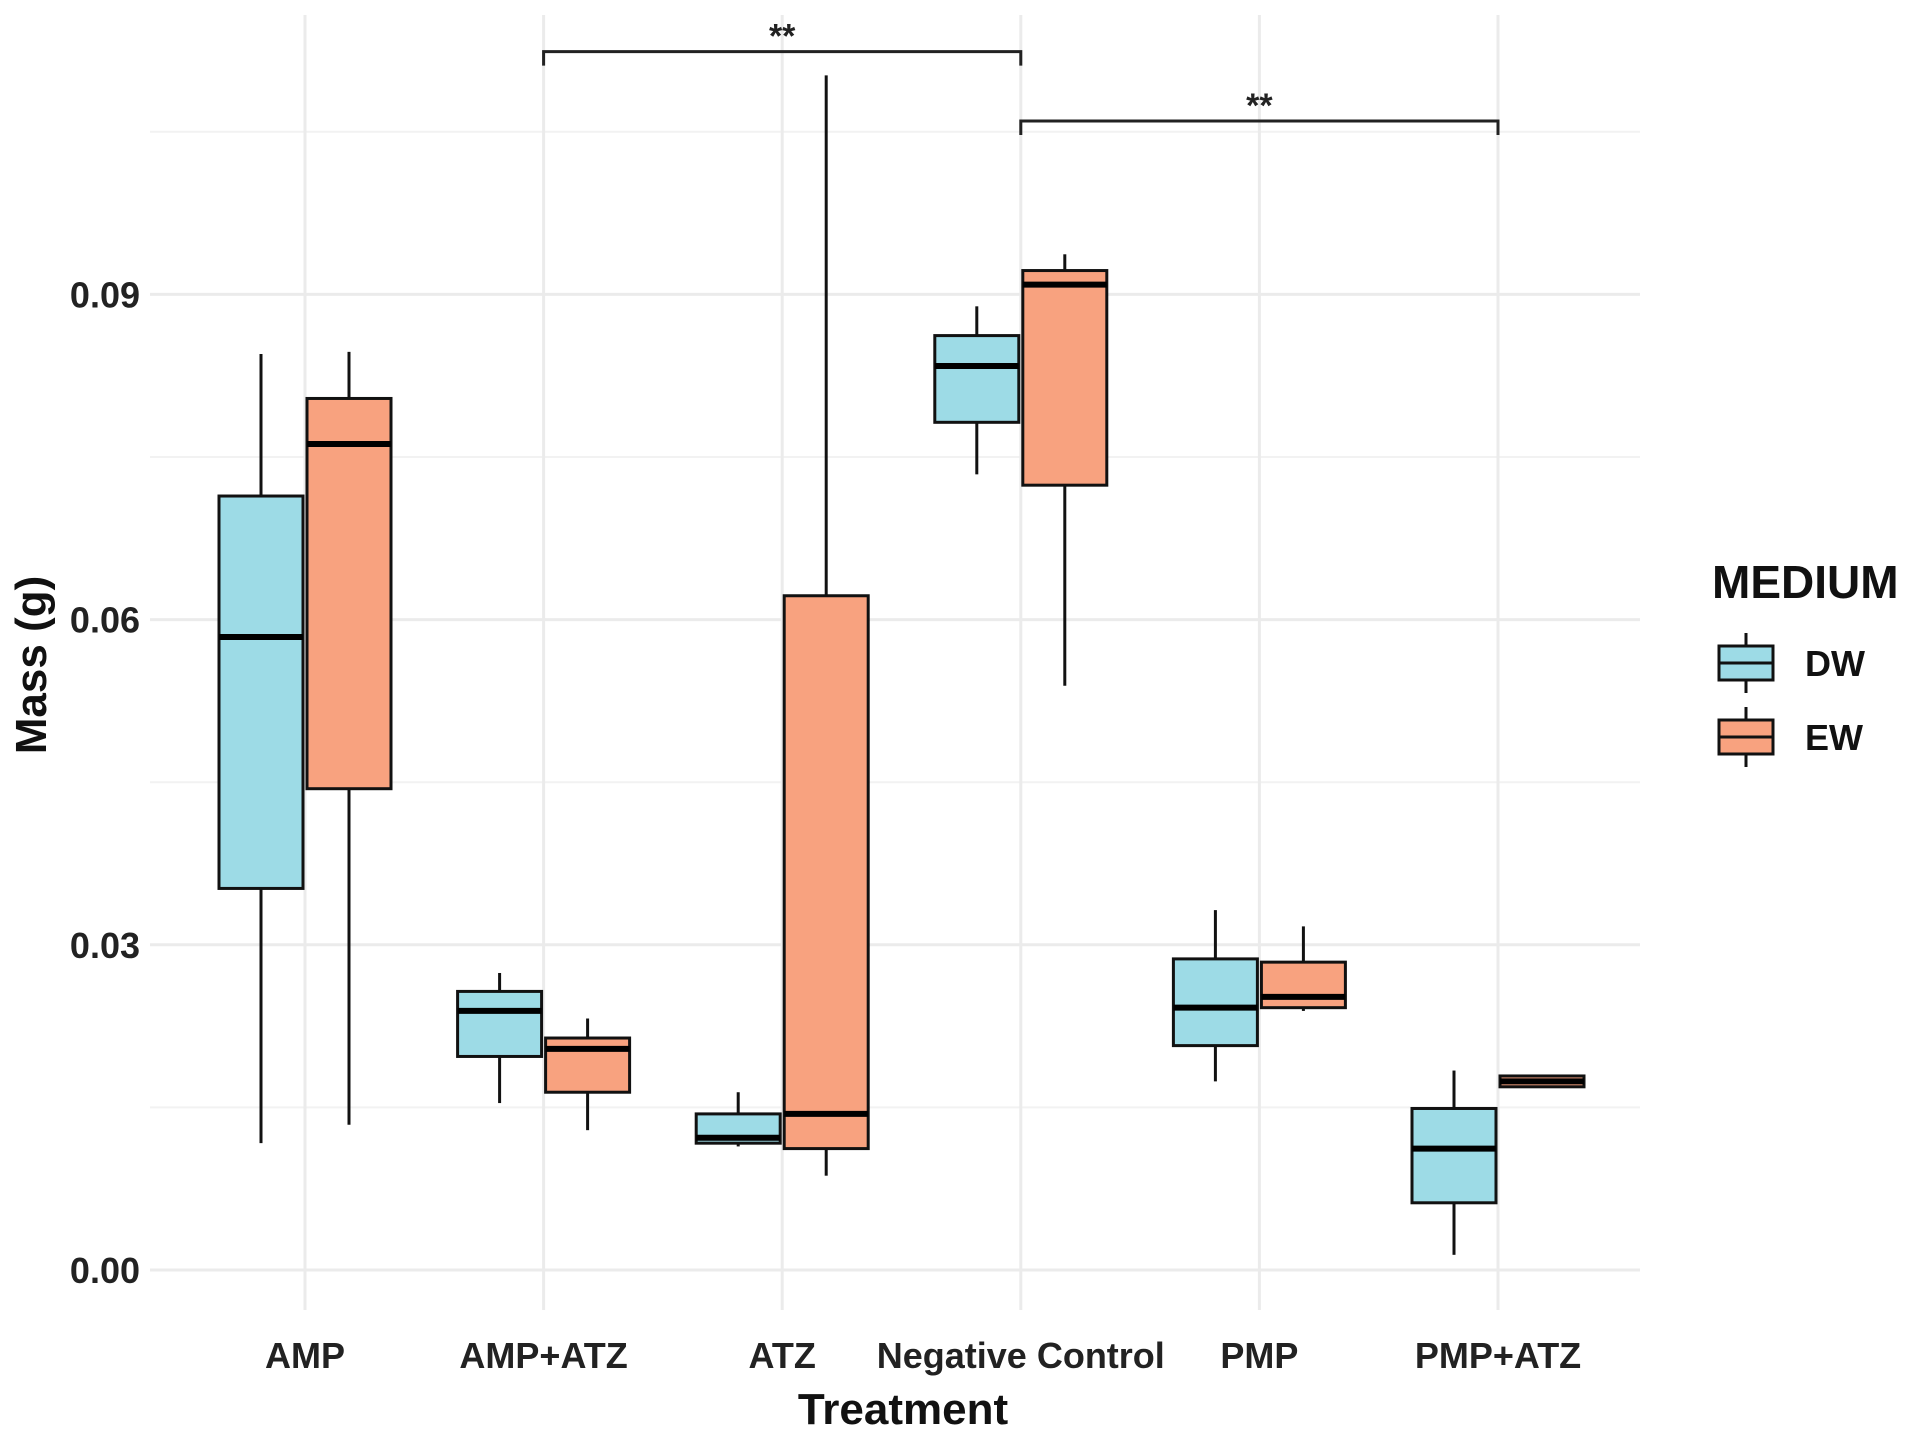  I want to click on box-dw-amp, so click(261, 749).